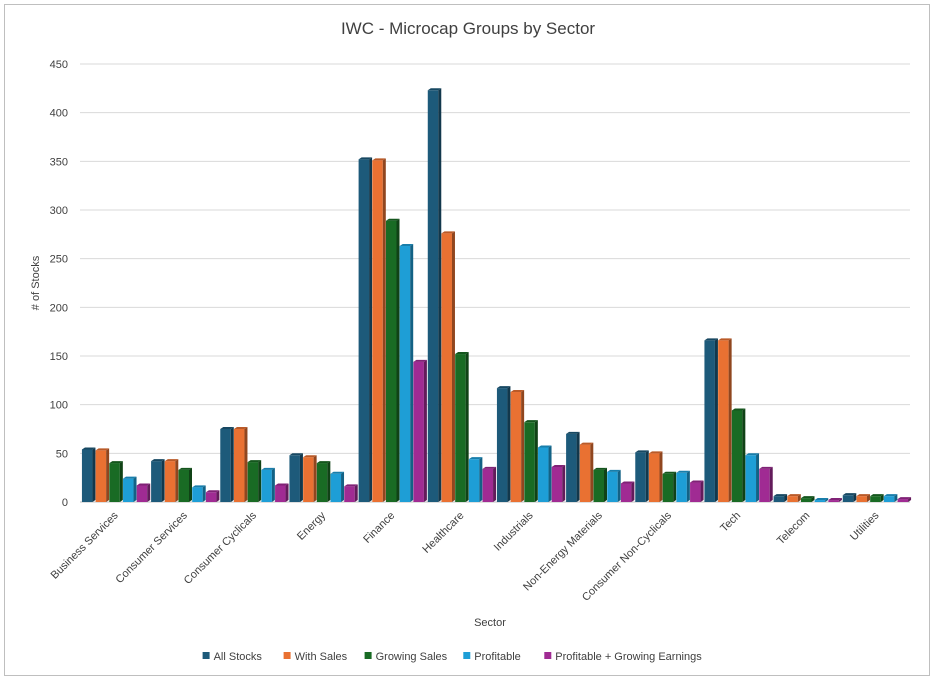 Image resolution: width=936 pixels, height=681 pixels. I want to click on y-tick-label: 250, so click(59, 260).